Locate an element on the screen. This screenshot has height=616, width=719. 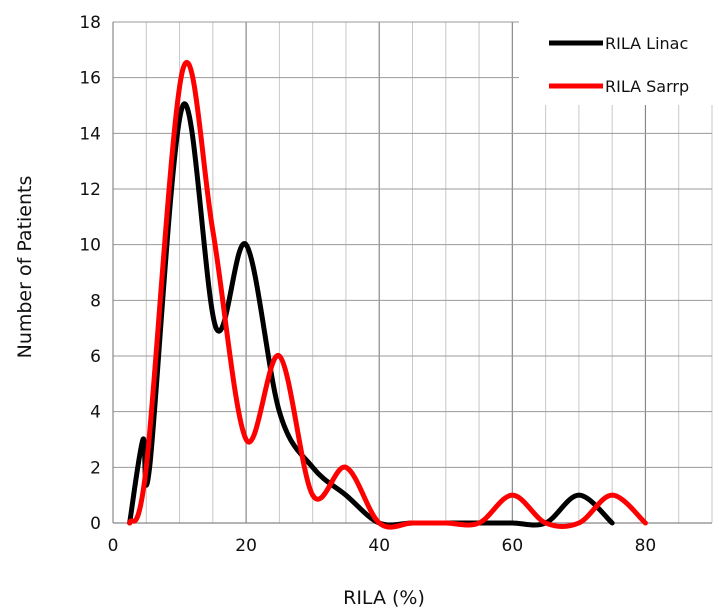
x-tick-label: 0 is located at coordinates (113, 546).